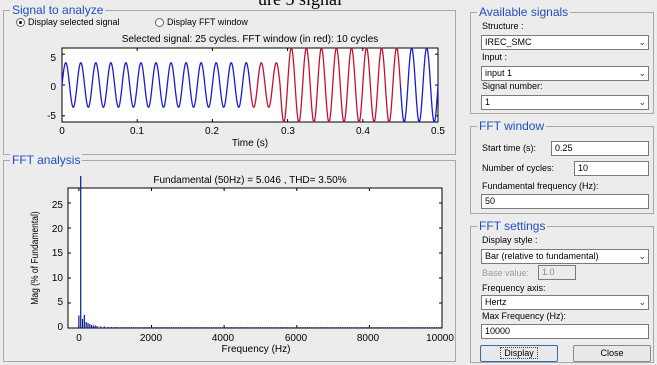 This screenshot has width=657, height=365. I want to click on signal-ytick-0: 0, so click(53, 87).